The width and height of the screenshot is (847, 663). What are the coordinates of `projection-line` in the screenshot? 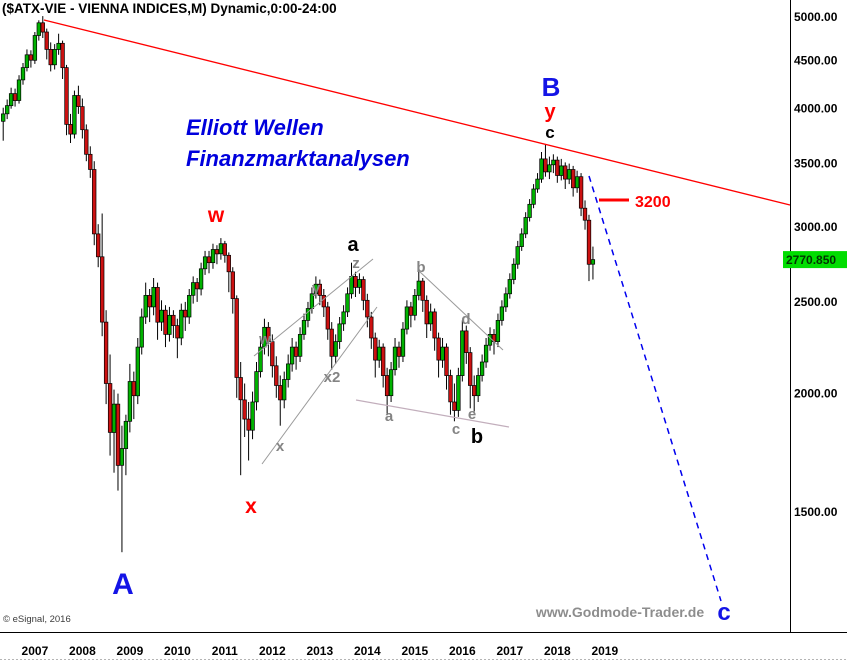 It's located at (655, 388).